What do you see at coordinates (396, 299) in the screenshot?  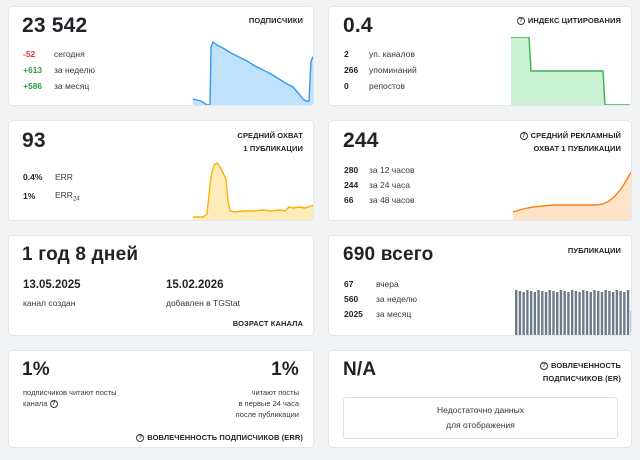 I see `posts-week-label: за неделю` at bounding box center [396, 299].